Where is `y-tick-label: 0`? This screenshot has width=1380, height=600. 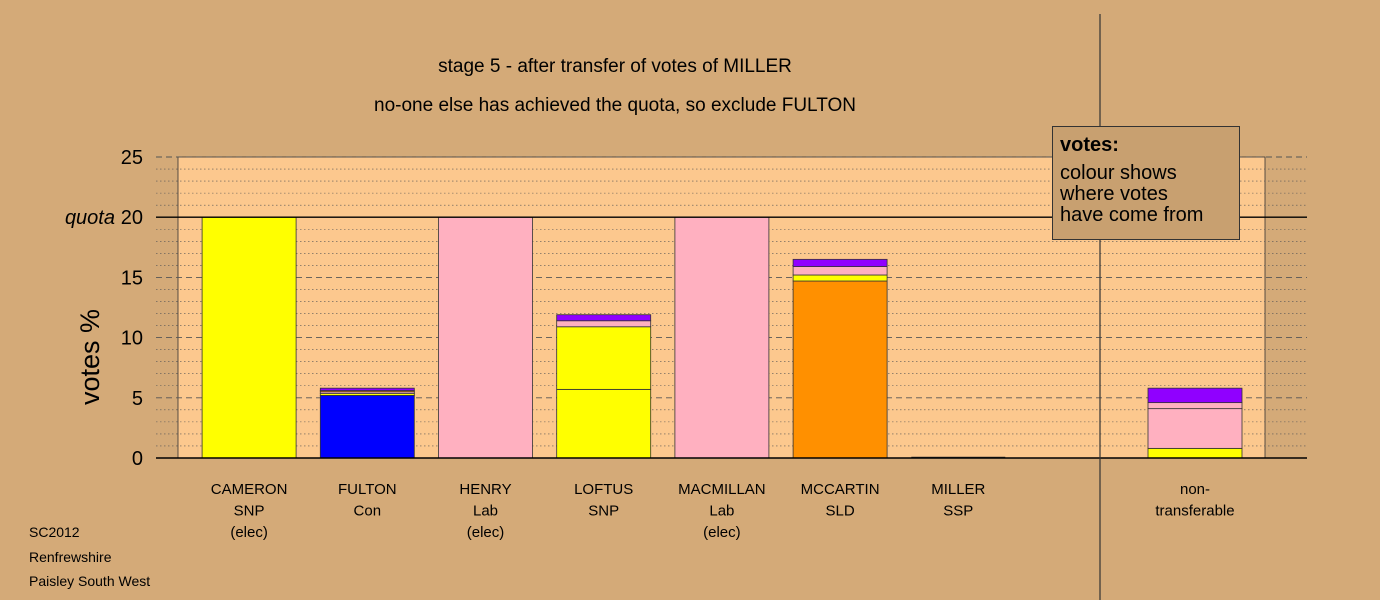
y-tick-label: 0 is located at coordinates (137, 459).